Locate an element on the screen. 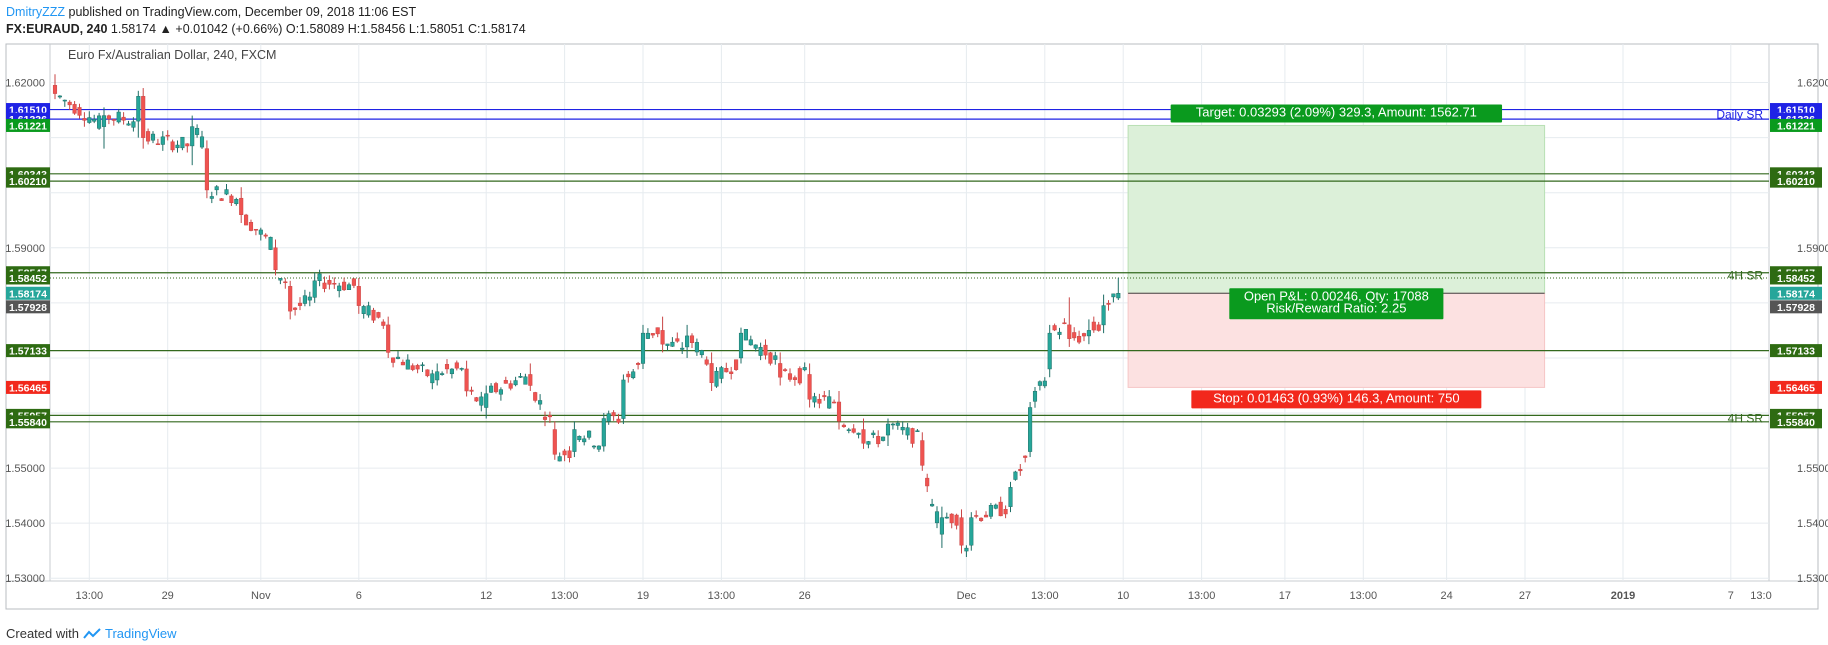 This screenshot has height=645, width=1828. author-link: DmitryZZZ is located at coordinates (36, 12).